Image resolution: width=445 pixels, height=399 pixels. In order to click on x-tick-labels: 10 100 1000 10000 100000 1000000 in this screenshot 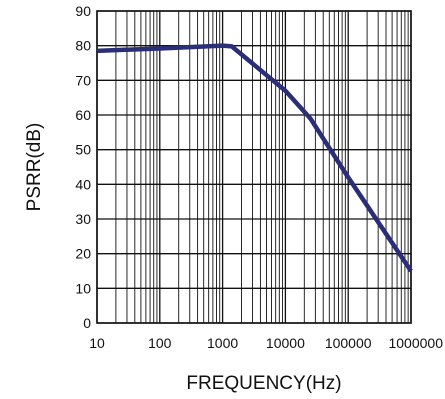, I will do `click(266, 343)`.